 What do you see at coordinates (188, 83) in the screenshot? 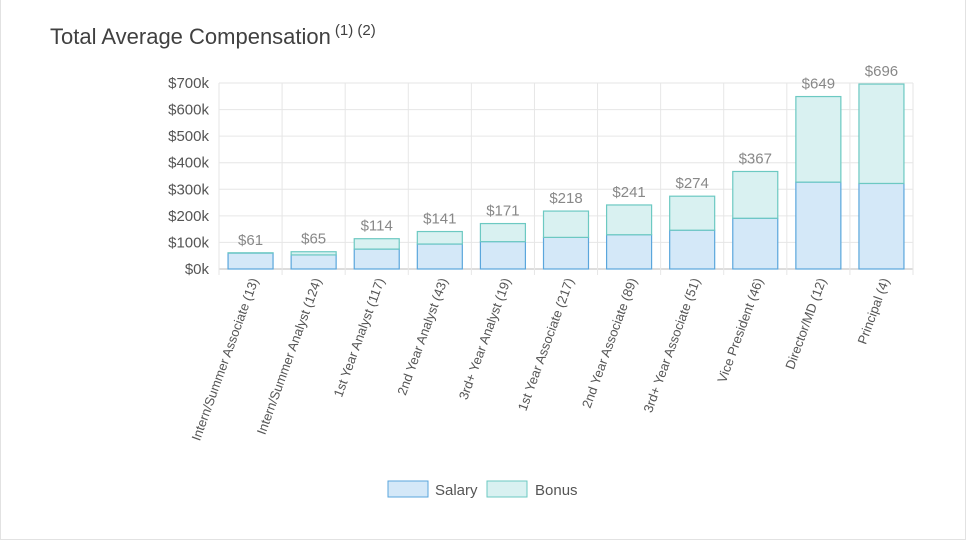
I see `y-tick-label: $700k` at bounding box center [188, 83].